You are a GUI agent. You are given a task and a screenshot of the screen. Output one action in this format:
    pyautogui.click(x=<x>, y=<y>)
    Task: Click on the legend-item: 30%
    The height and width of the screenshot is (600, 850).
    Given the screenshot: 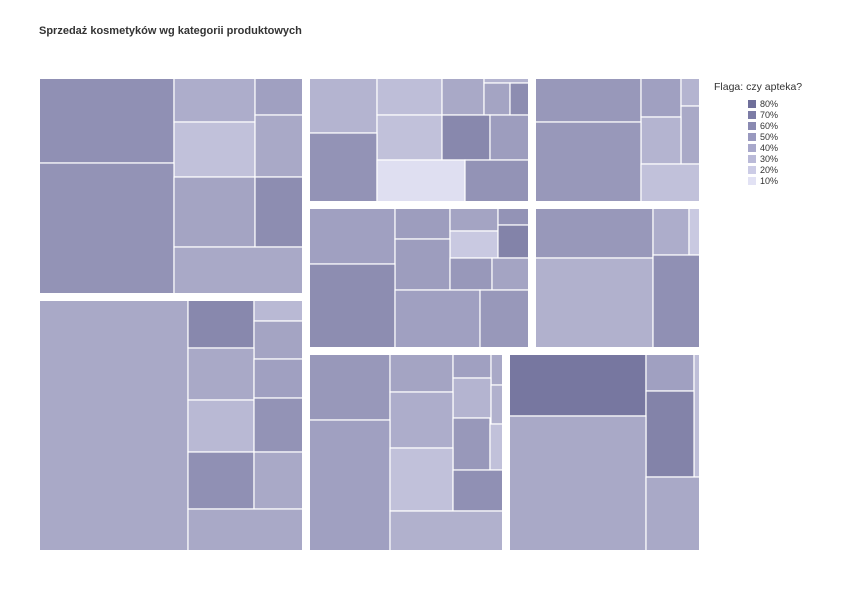 What is the action you would take?
    pyautogui.click(x=775, y=158)
    